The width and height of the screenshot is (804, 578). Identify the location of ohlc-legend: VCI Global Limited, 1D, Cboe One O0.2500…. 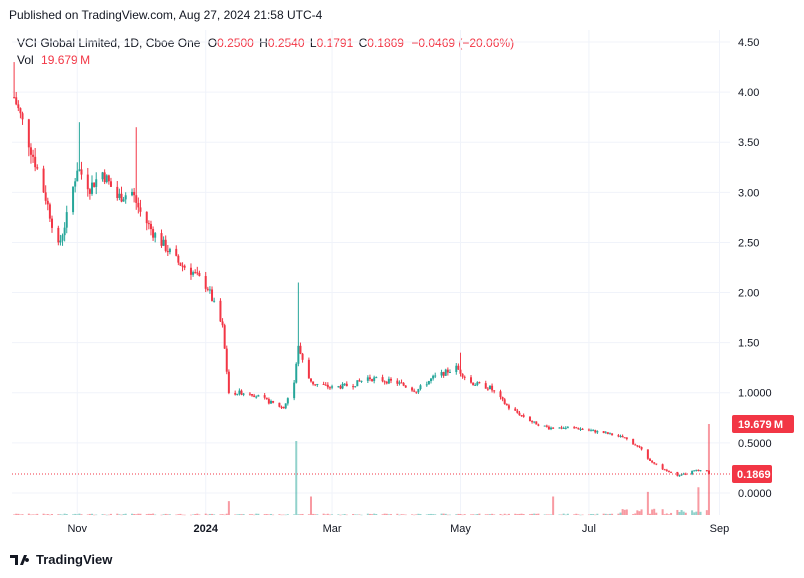
(265, 43).